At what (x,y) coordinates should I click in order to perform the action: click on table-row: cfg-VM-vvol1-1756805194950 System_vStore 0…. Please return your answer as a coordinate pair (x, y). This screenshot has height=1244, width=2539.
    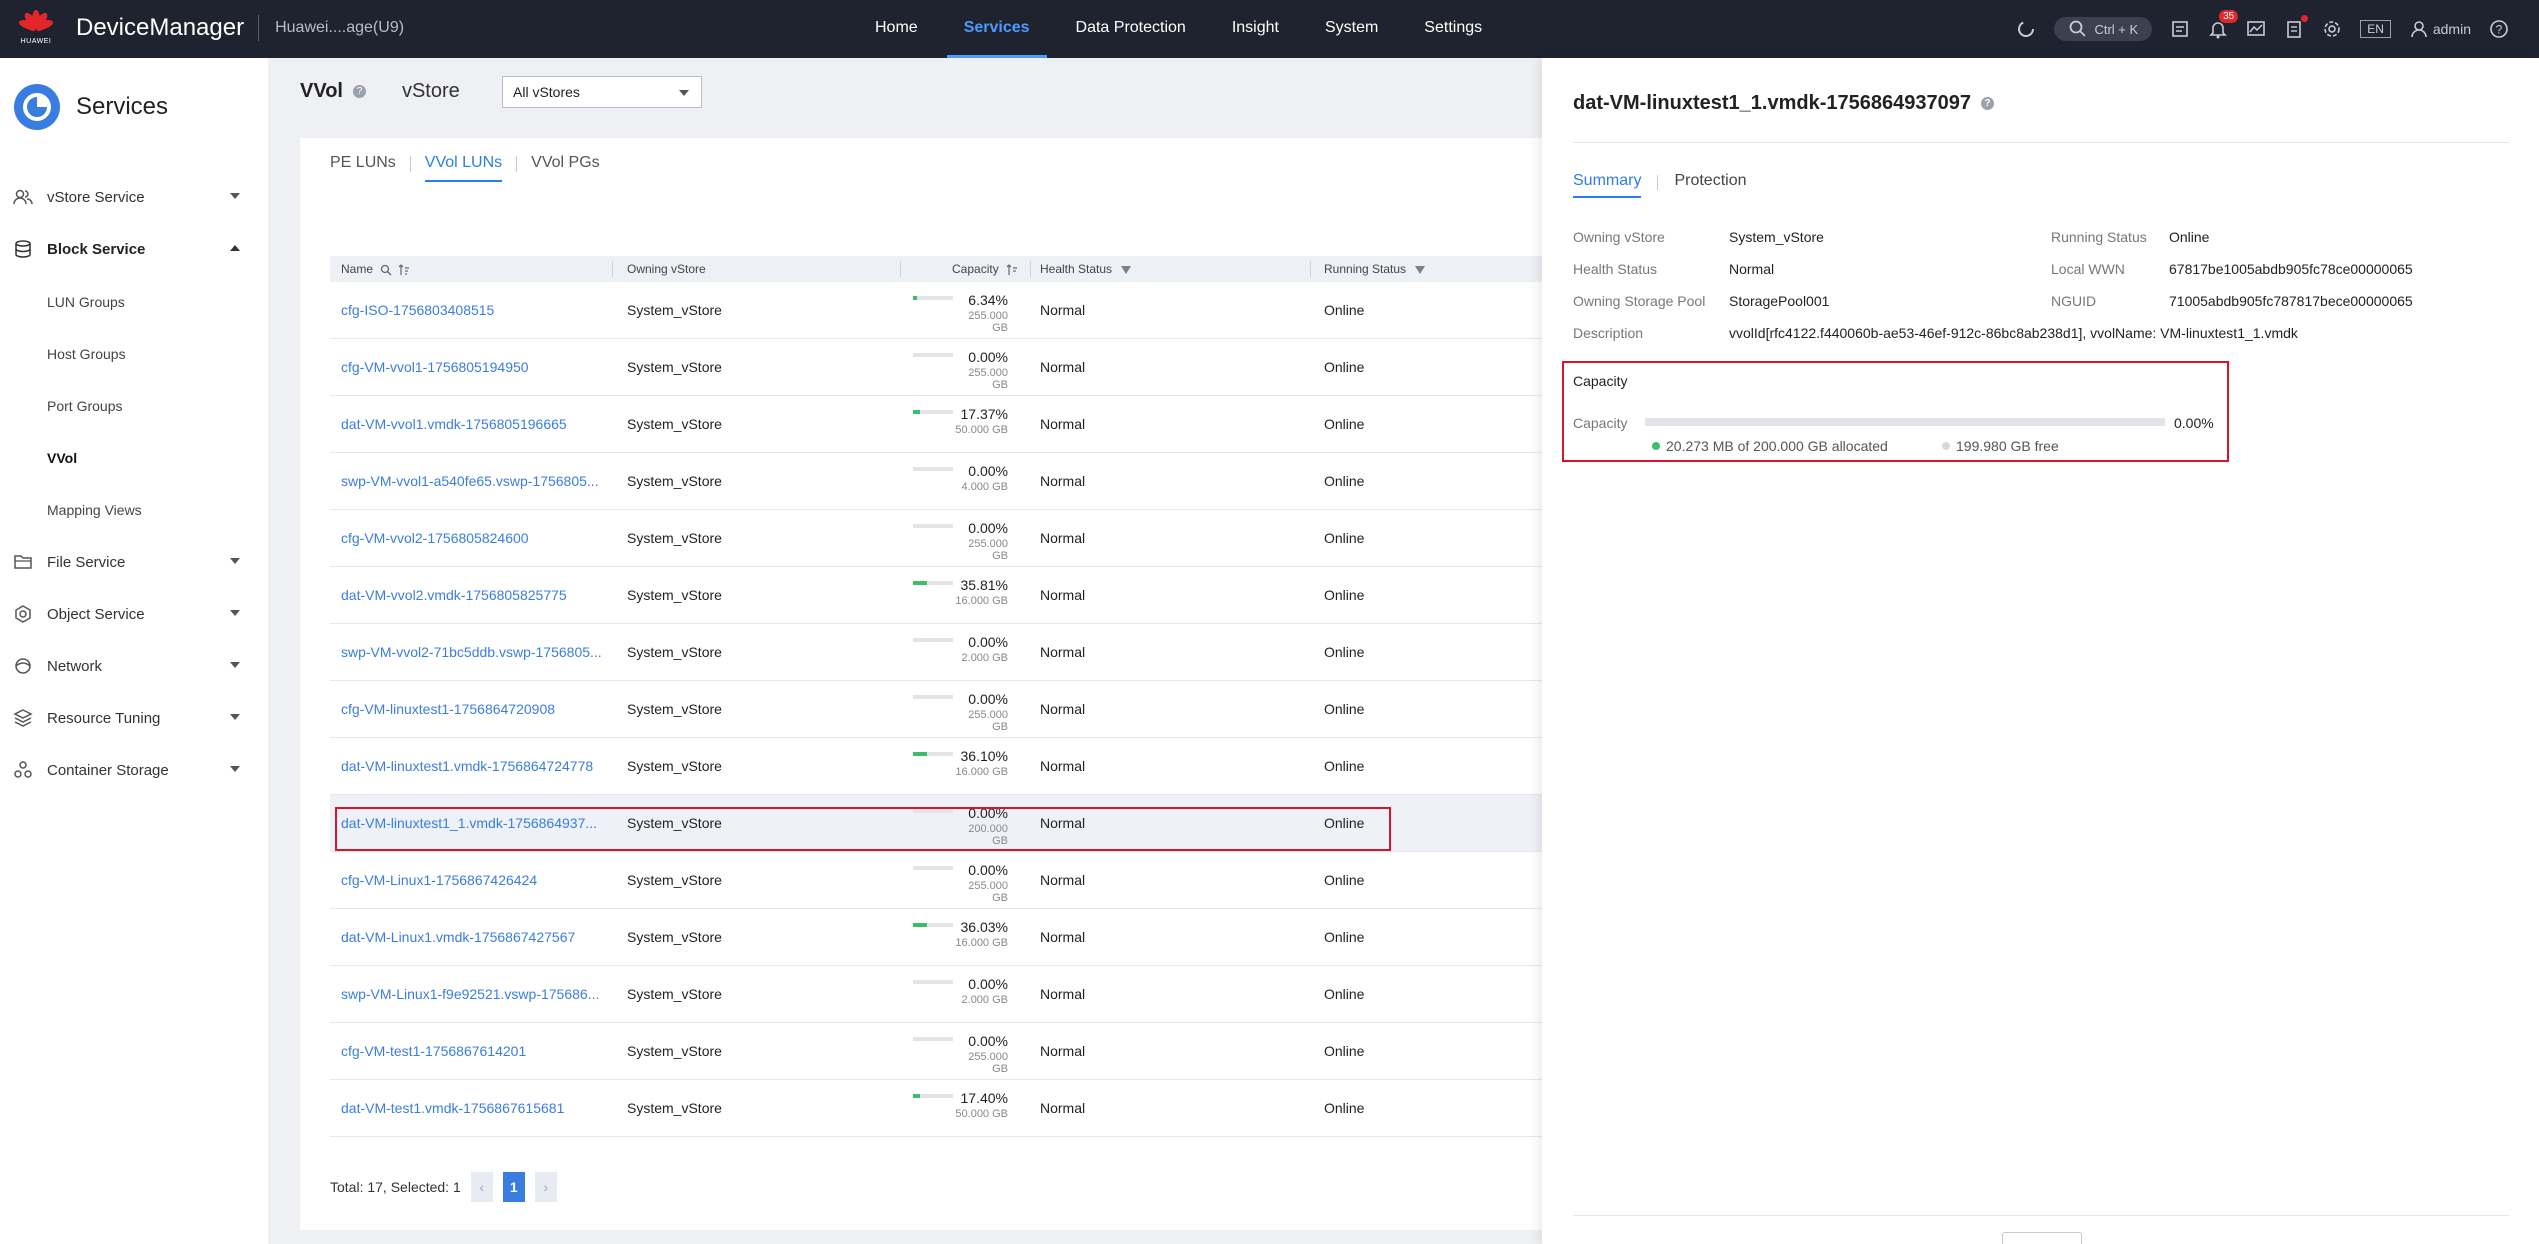
    Looking at the image, I should click on (936, 367).